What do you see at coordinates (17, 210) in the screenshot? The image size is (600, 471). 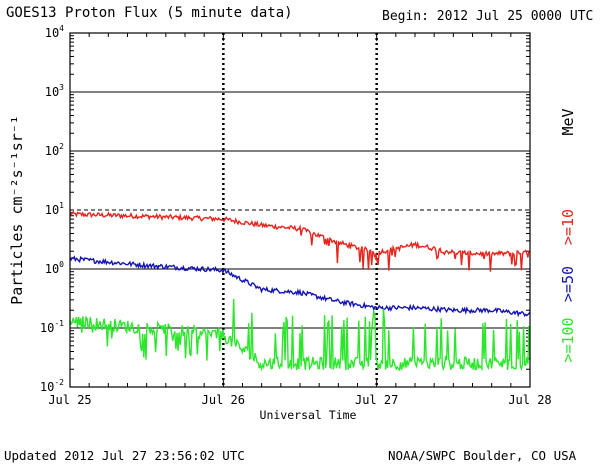 I see `y-axis-label: Particles cm⁻²s⁻¹sr⁻¹` at bounding box center [17, 210].